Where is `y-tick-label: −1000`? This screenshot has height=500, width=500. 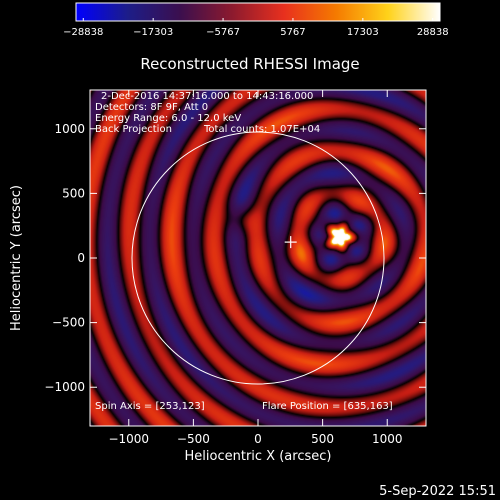 y-tick-label: −1000 is located at coordinates (64, 387).